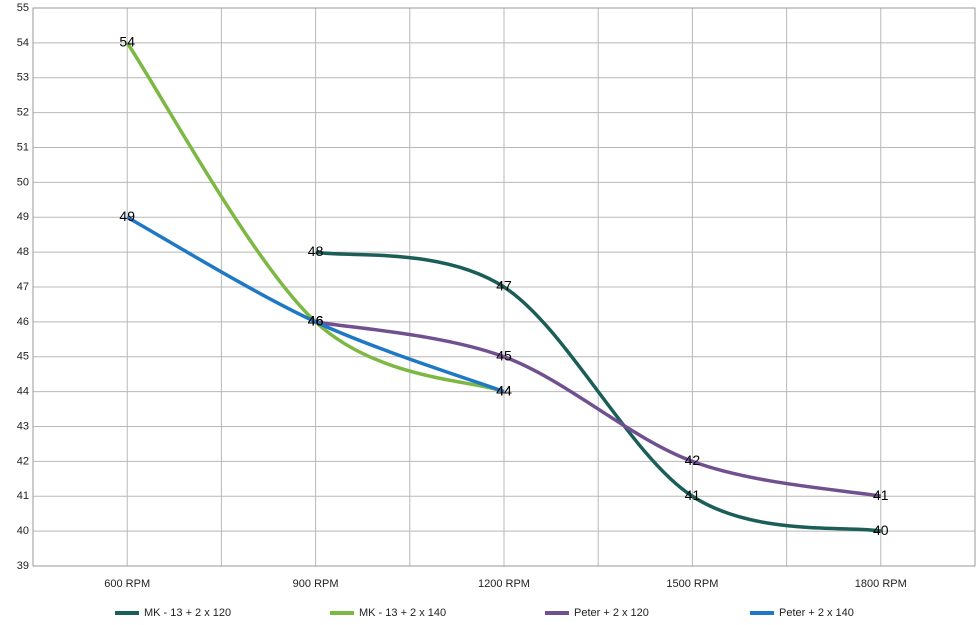 Image resolution: width=980 pixels, height=625 pixels. I want to click on data-label: 47, so click(504, 286).